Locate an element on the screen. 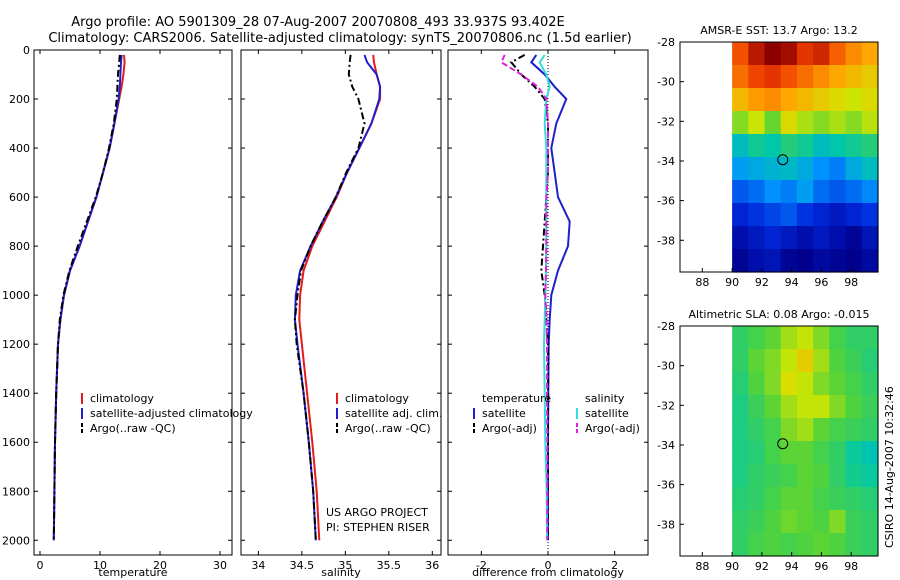 Image resolution: width=900 pixels, height=580 pixels. difference-profile-xlabel: difference from climatology is located at coordinates (548, 572).